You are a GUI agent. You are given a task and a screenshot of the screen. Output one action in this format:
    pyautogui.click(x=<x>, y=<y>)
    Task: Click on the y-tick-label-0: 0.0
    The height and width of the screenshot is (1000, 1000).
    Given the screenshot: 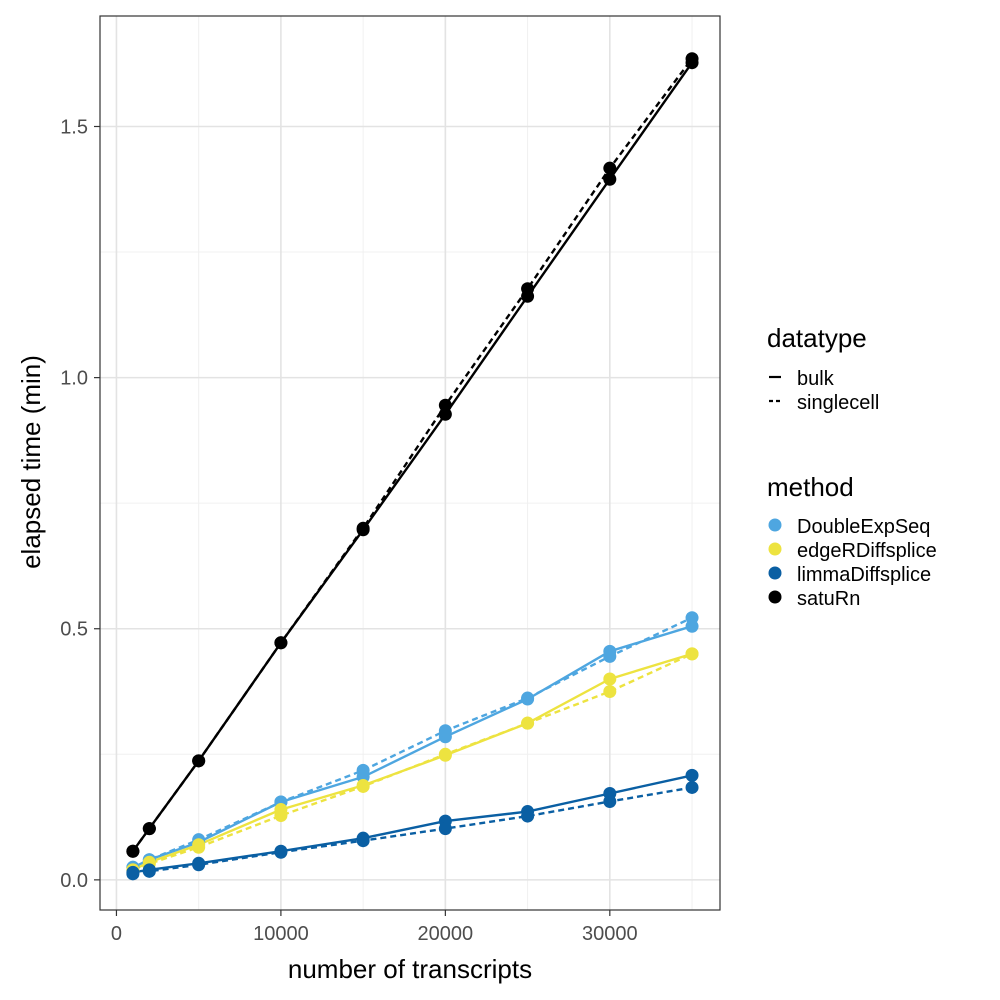 What is the action you would take?
    pyautogui.click(x=74, y=881)
    